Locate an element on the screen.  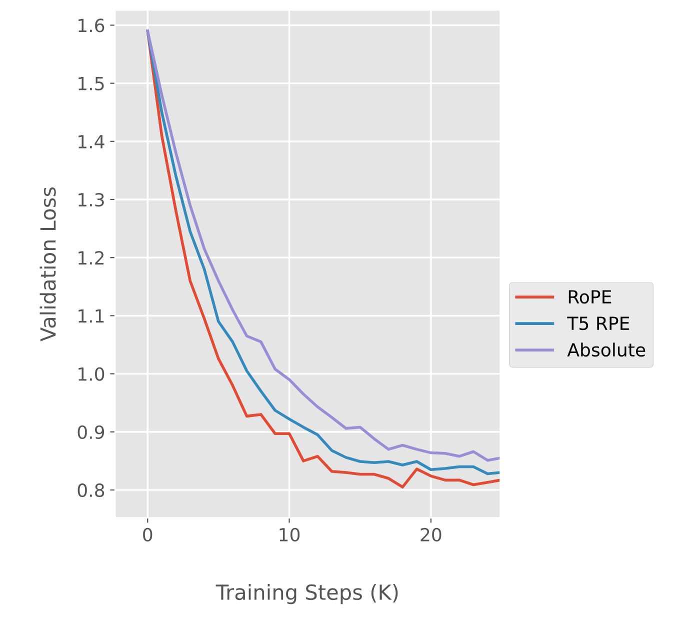
x-axis-title: Training Steps (K) is located at coordinates (307, 594).